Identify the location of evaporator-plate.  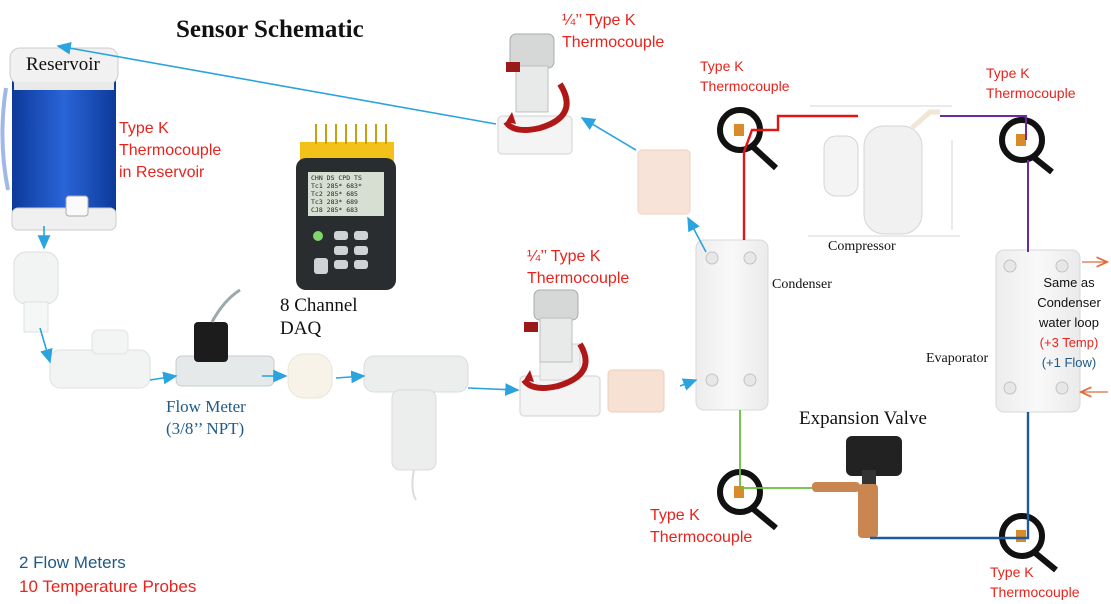
(1038, 331).